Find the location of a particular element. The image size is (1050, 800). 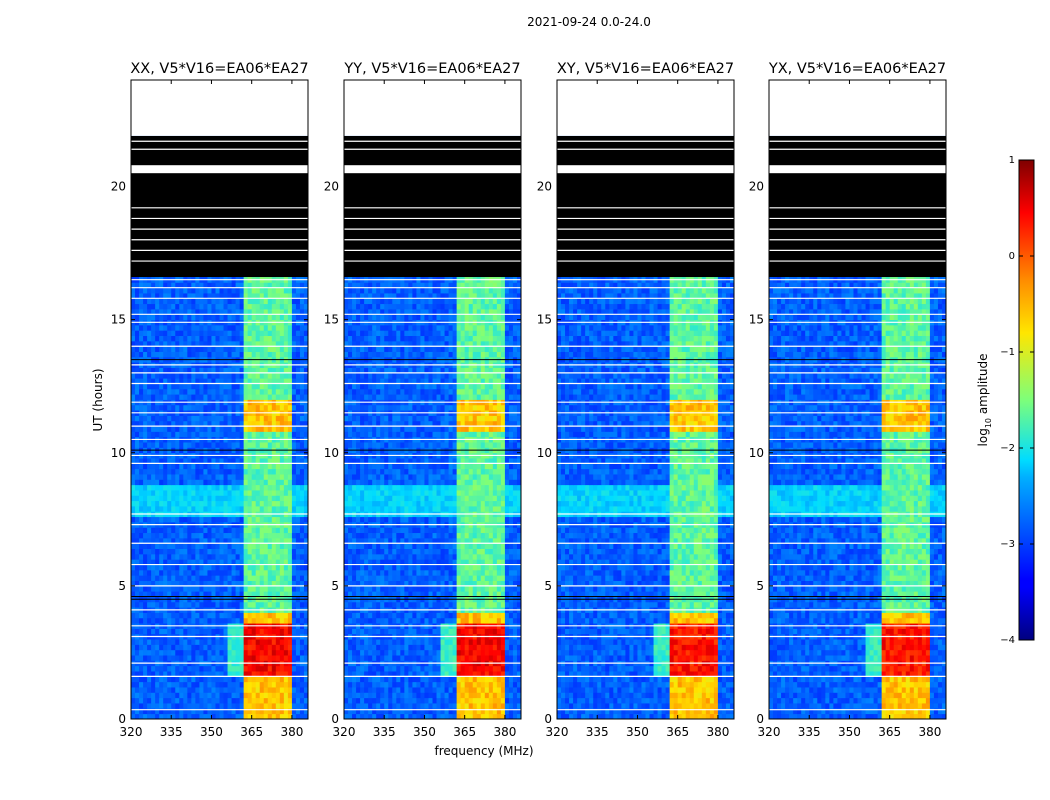

flagged-block is located at coordinates (219, 206).